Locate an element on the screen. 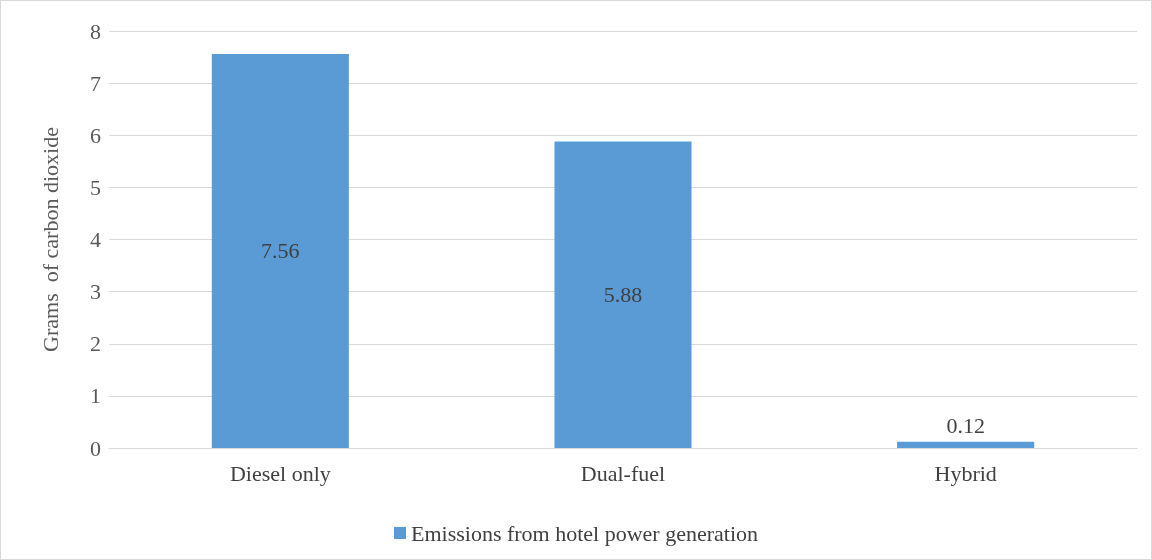 The width and height of the screenshot is (1152, 560). y-tick-label: 6 is located at coordinates (95, 135).